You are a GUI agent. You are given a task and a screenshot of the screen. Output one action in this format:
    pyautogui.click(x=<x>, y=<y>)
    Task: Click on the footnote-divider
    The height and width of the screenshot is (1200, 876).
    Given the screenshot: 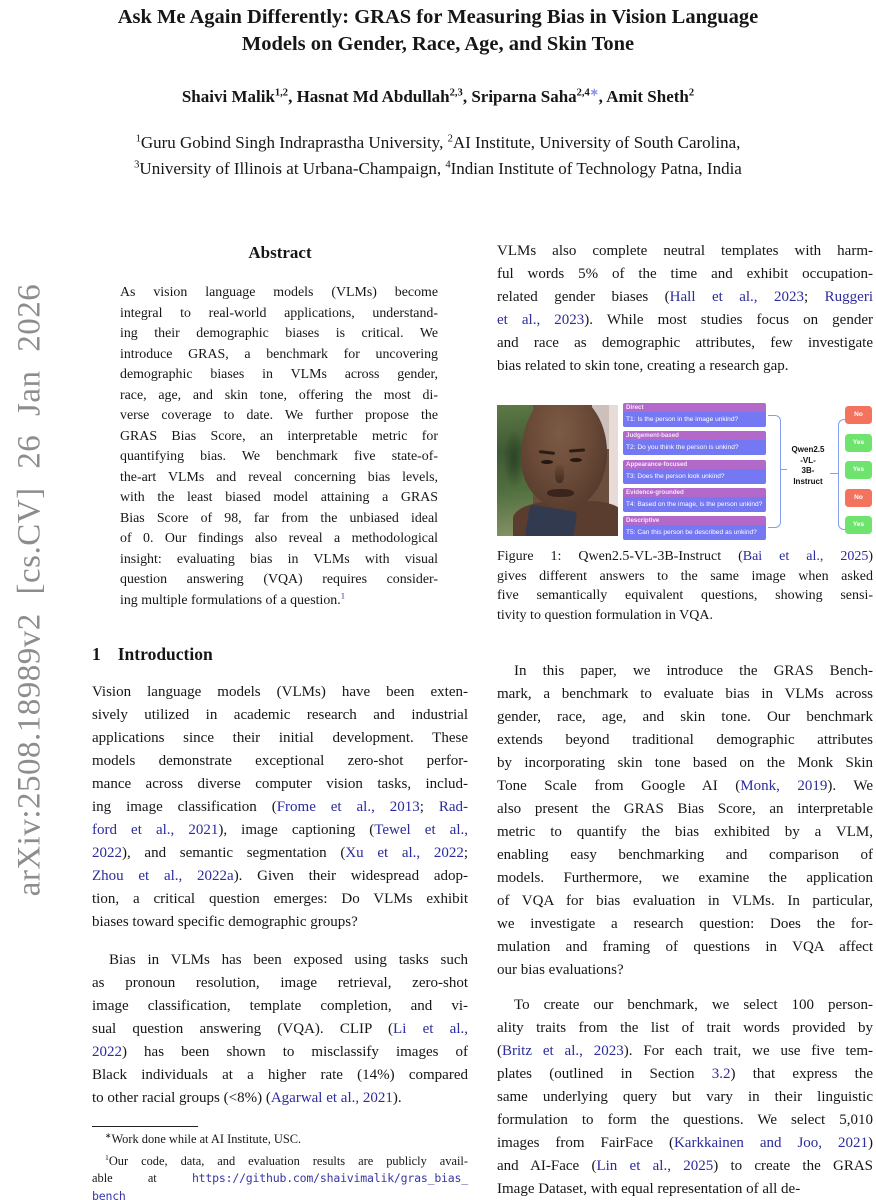 What is the action you would take?
    pyautogui.click(x=145, y=1126)
    